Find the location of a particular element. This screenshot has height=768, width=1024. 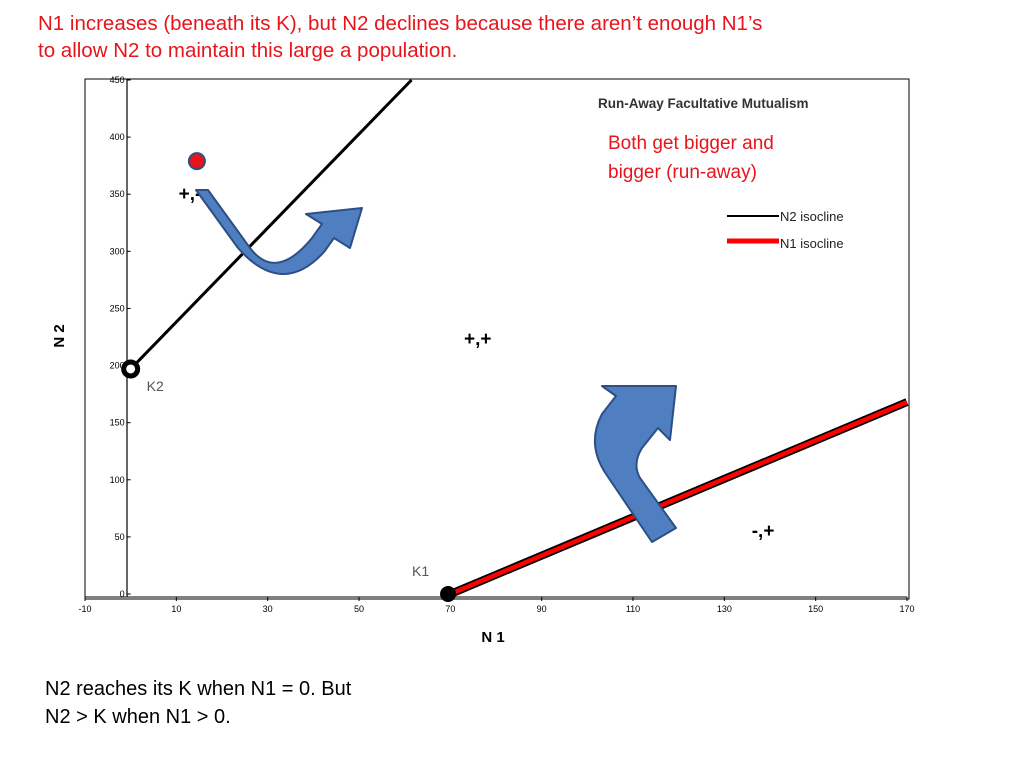

bottom-caption-line-2: N2 > K when N1 > 0. is located at coordinates (138, 717).